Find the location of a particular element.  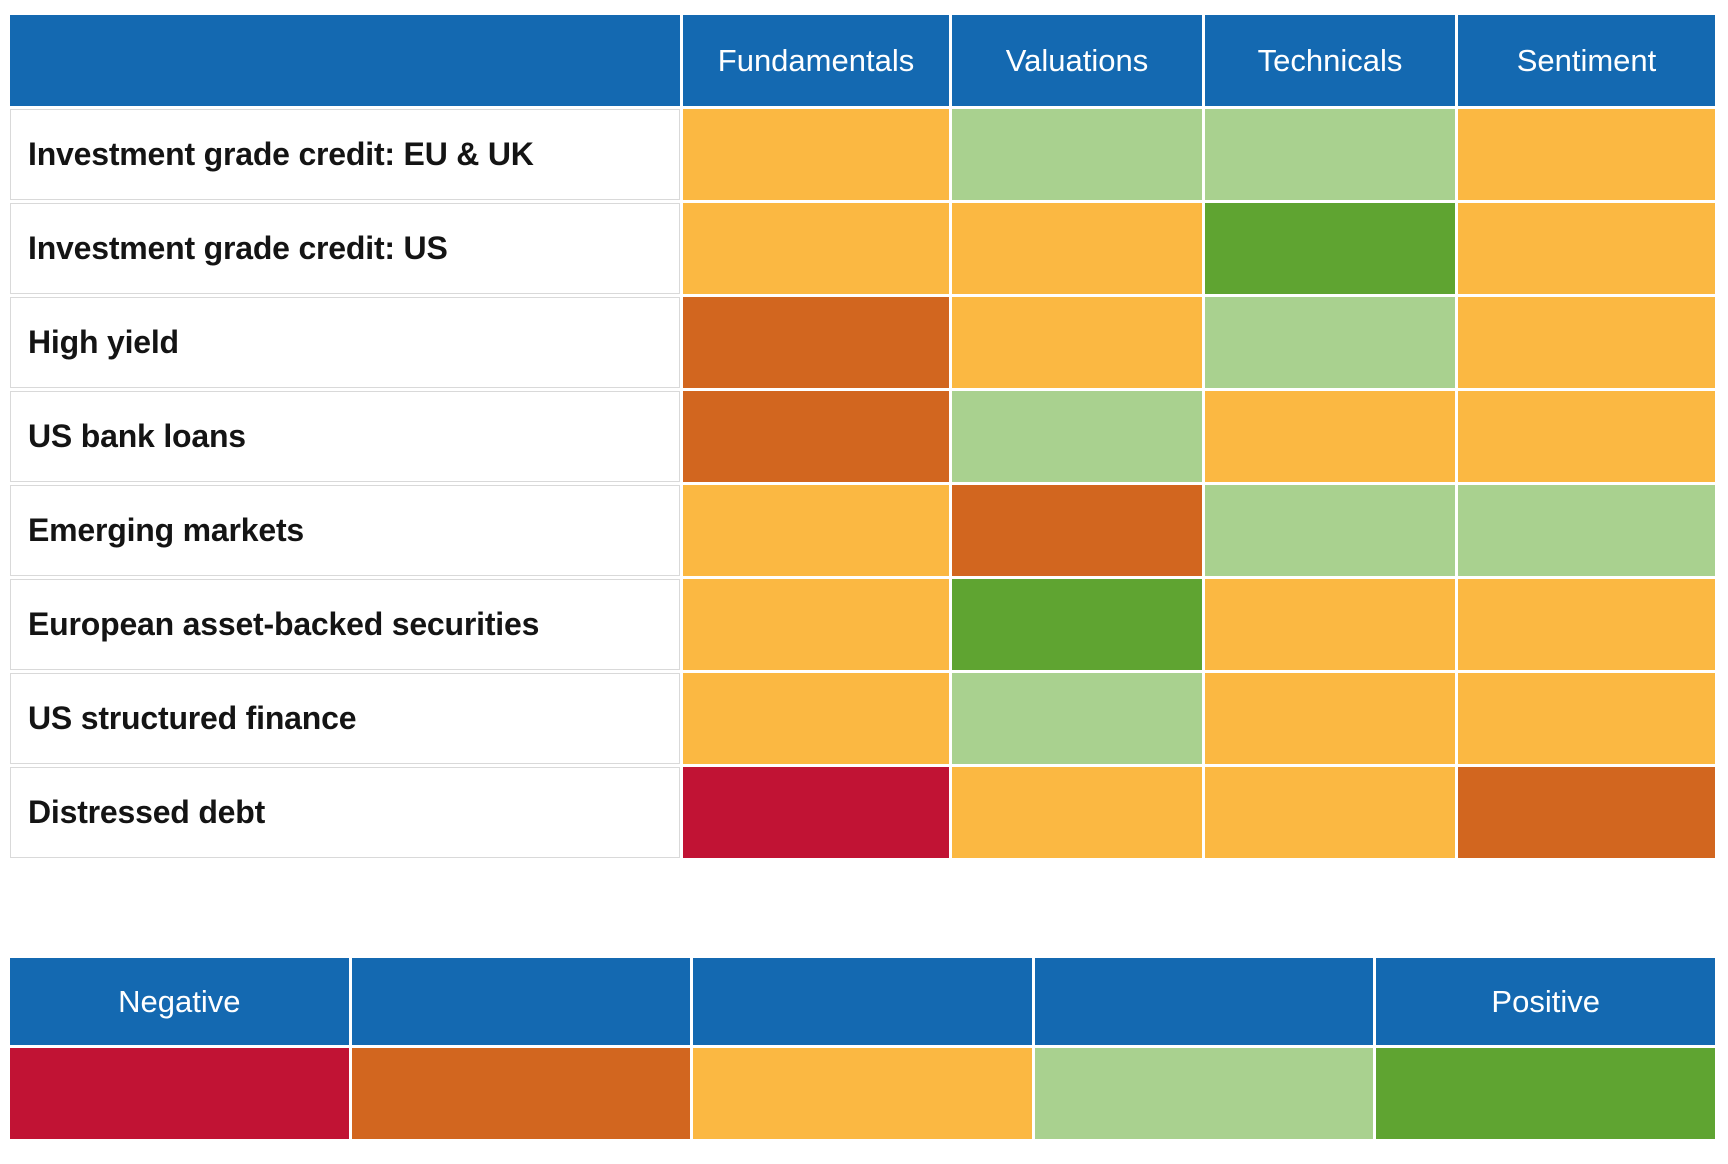

rating-cell-us-structured-finance-fundamentals is located at coordinates (816, 718).